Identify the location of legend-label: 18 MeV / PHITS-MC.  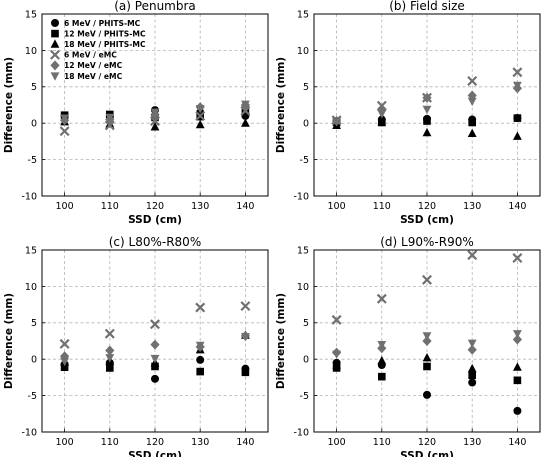
(105, 44).